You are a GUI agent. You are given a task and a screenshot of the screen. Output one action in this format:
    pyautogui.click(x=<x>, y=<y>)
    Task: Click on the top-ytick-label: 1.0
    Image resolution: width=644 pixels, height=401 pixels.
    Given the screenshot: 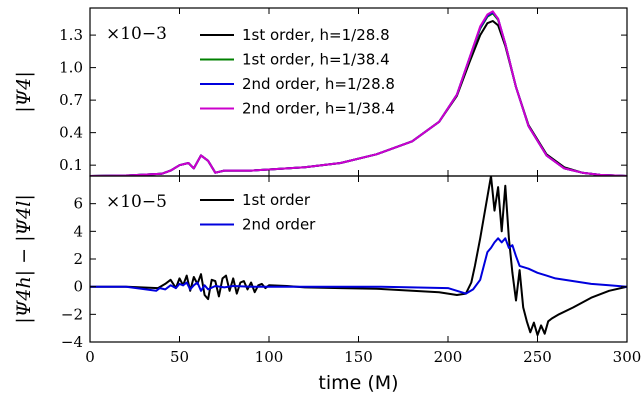 What is the action you would take?
    pyautogui.click(x=71, y=68)
    